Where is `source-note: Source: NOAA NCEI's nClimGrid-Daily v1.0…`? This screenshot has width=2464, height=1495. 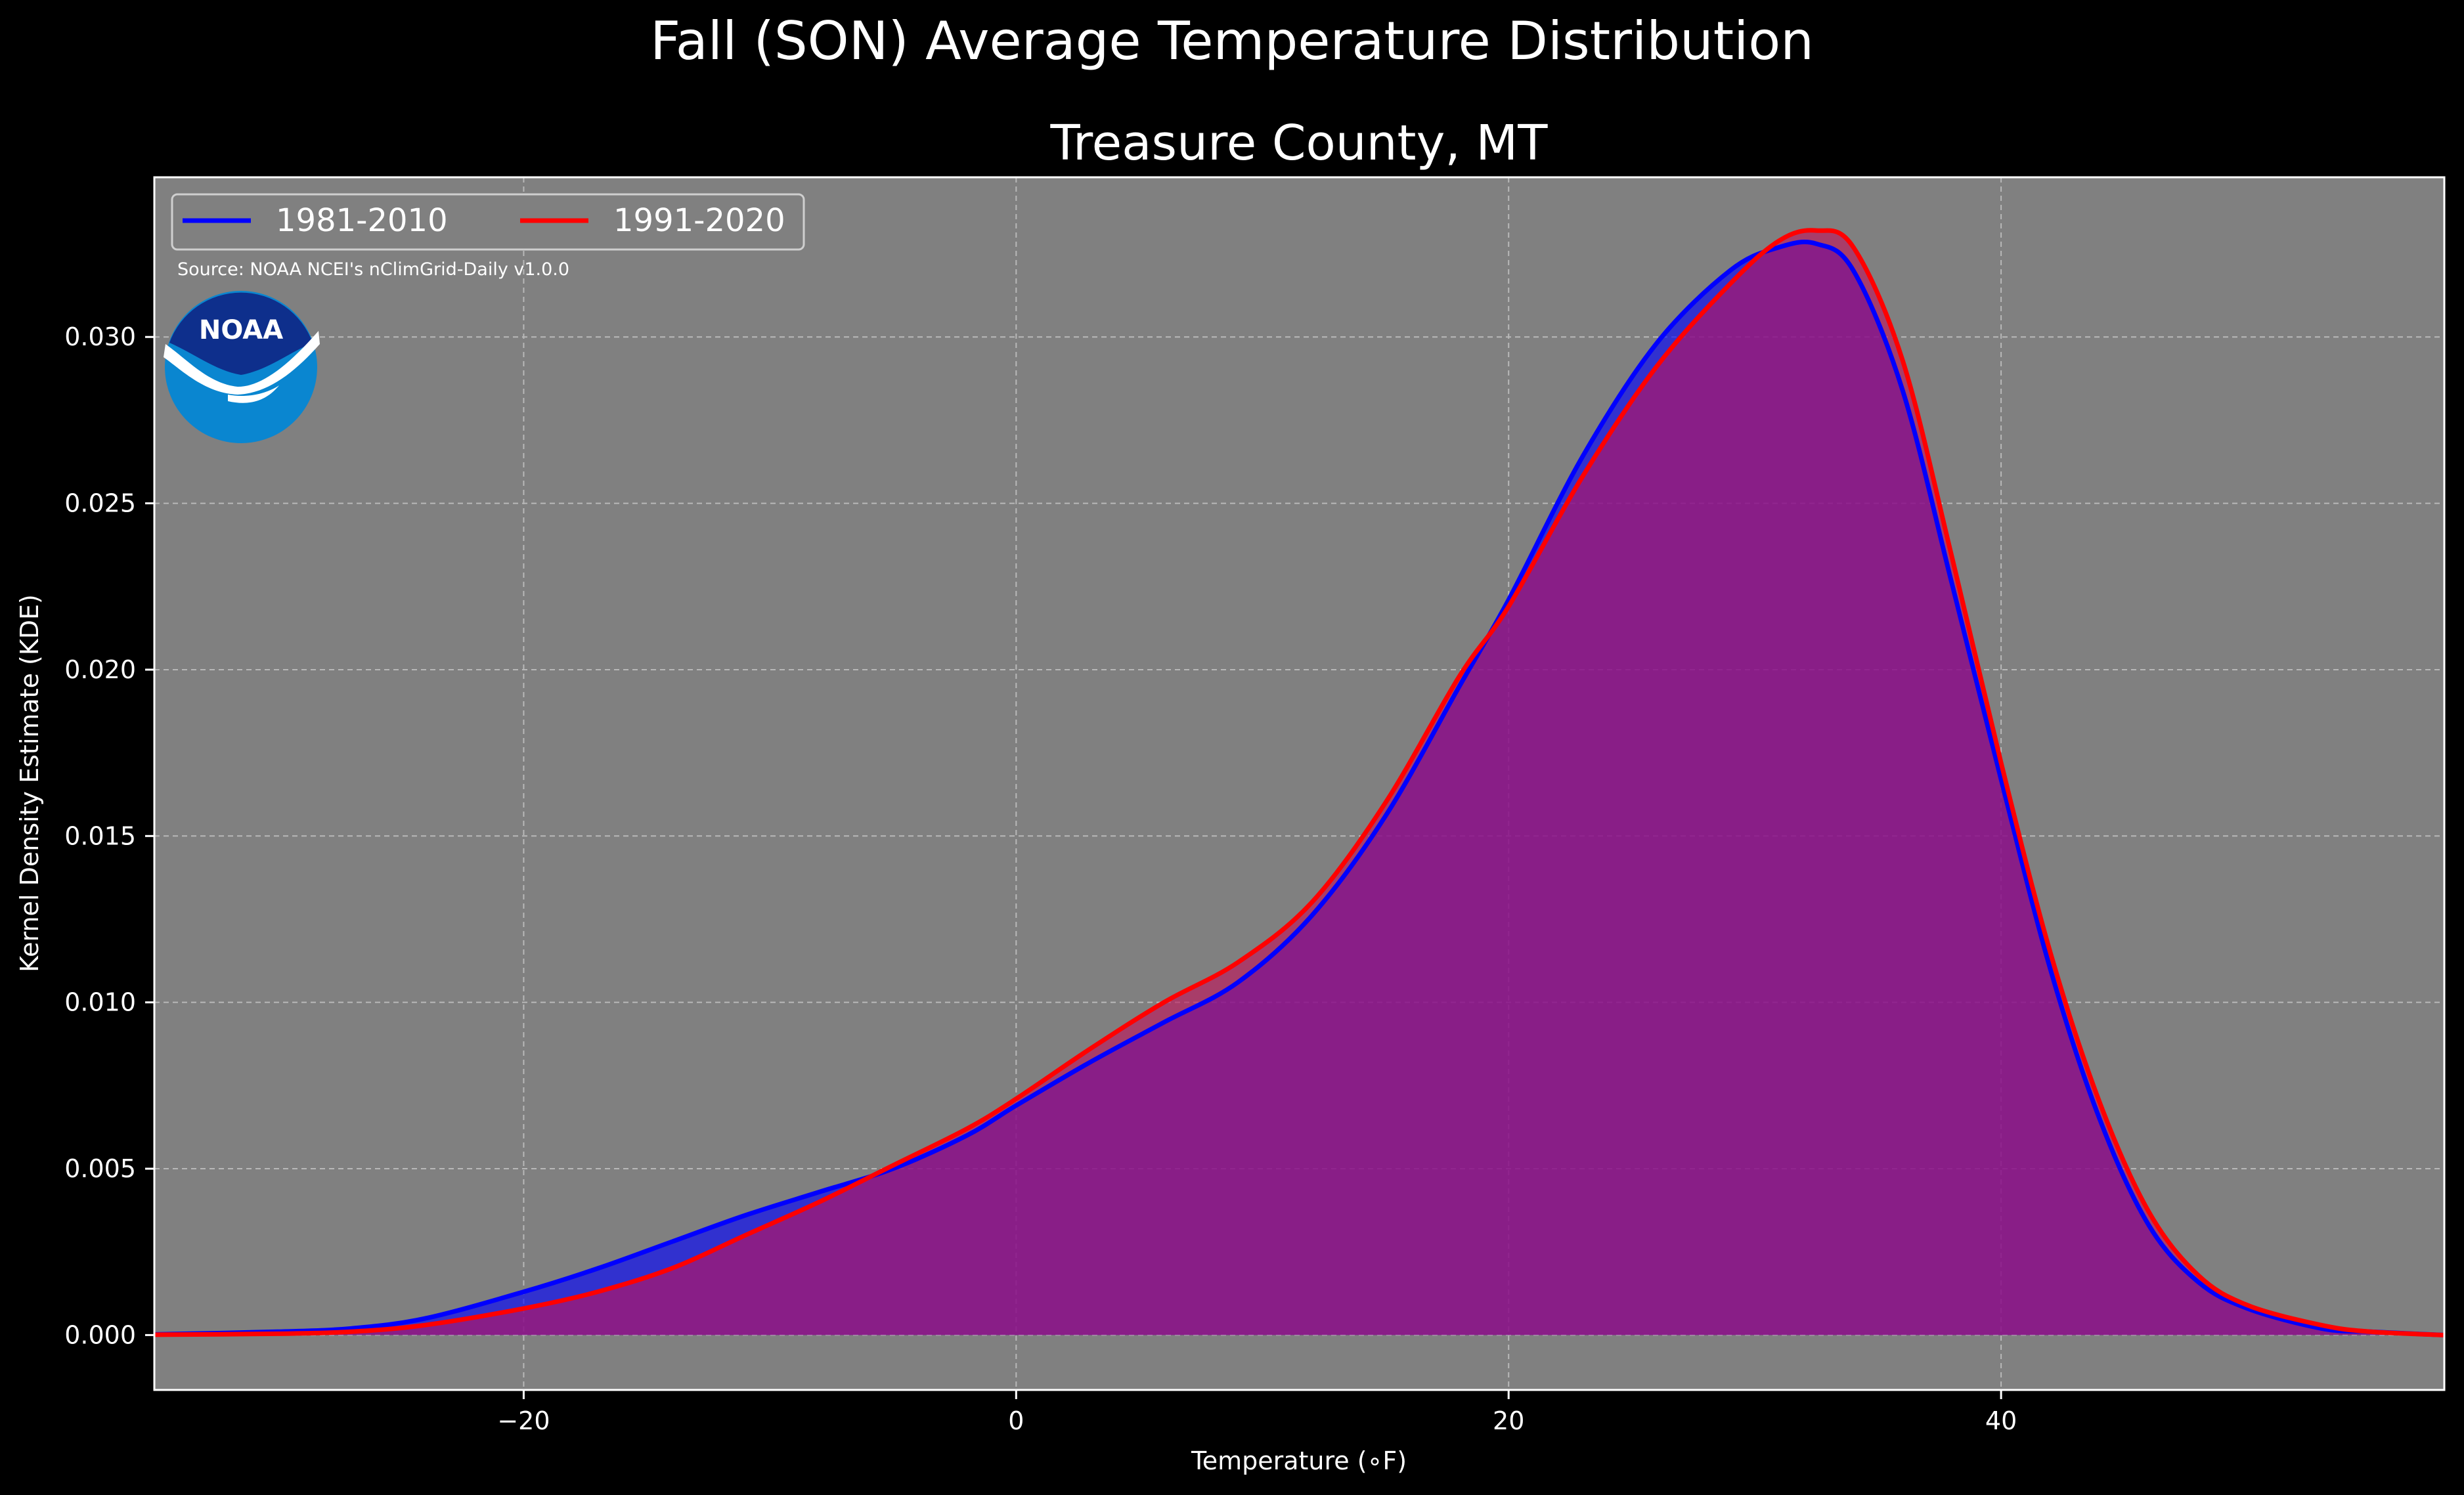
source-note: Source: NOAA NCEI's nClimGrid-Daily v1.0… is located at coordinates (373, 269).